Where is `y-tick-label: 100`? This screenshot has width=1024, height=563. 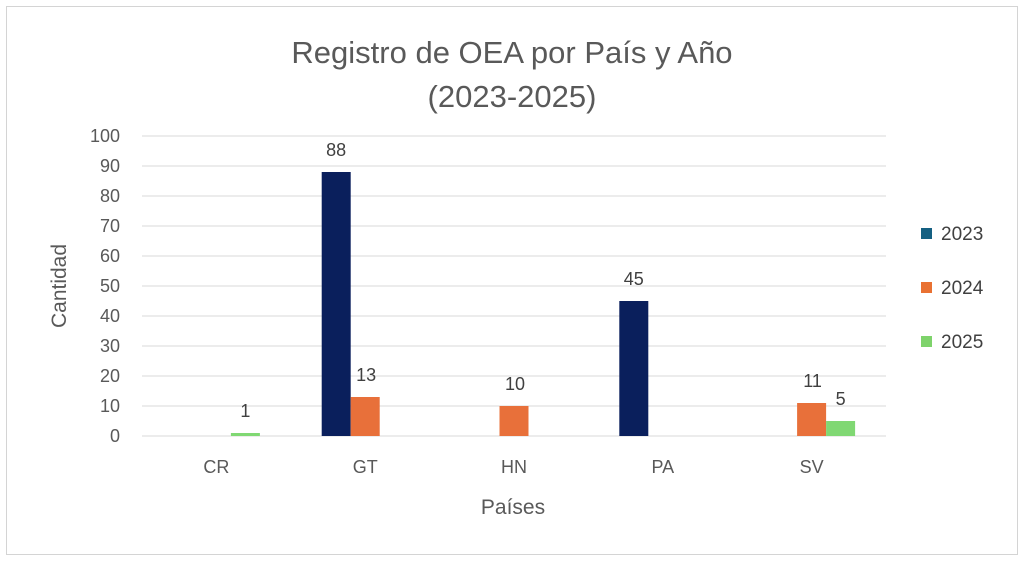
y-tick-label: 100 is located at coordinates (105, 136).